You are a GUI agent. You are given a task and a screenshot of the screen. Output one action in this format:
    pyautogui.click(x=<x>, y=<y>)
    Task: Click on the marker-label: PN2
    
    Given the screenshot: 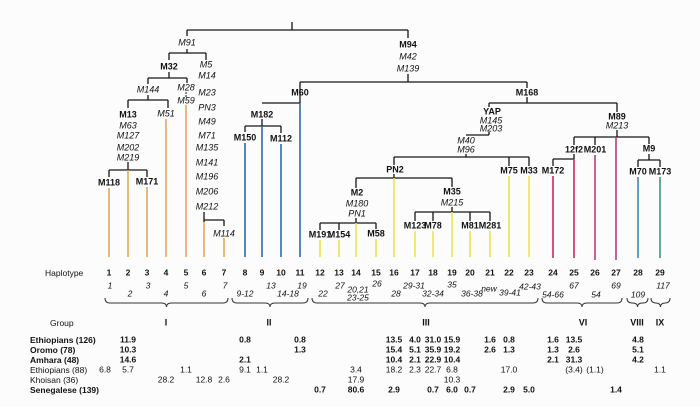 What is the action you would take?
    pyautogui.click(x=395, y=169)
    